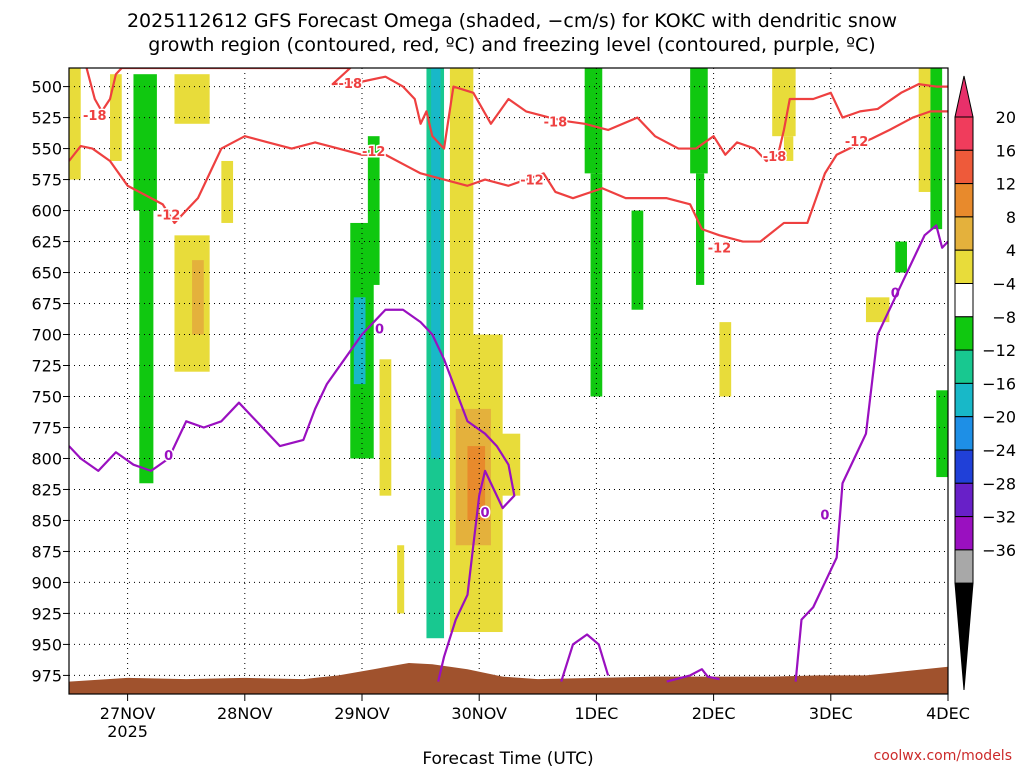 Image resolution: width=1024 pixels, height=768 pixels. I want to click on dgz-contour-label-1-1: -12, so click(374, 152).